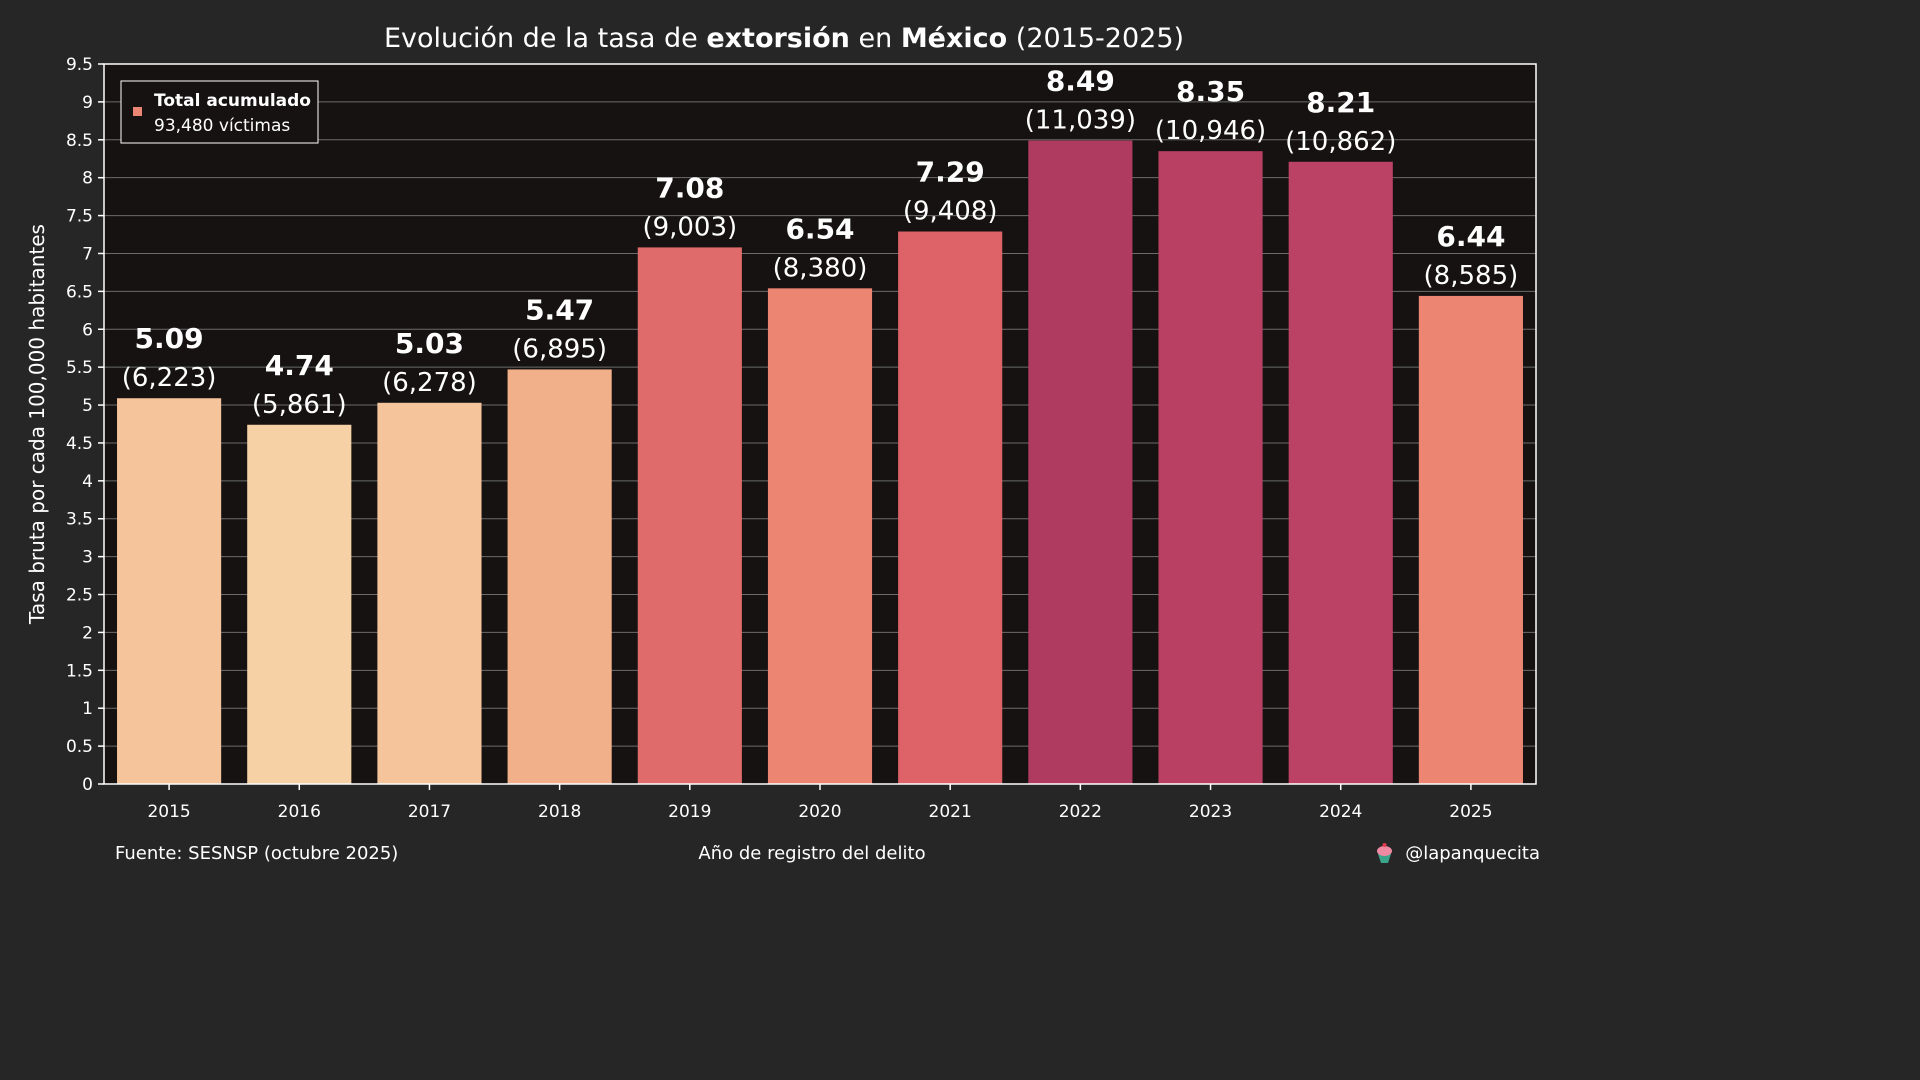 The image size is (1920, 1080). What do you see at coordinates (87, 558) in the screenshot?
I see `y-tick-label: 3` at bounding box center [87, 558].